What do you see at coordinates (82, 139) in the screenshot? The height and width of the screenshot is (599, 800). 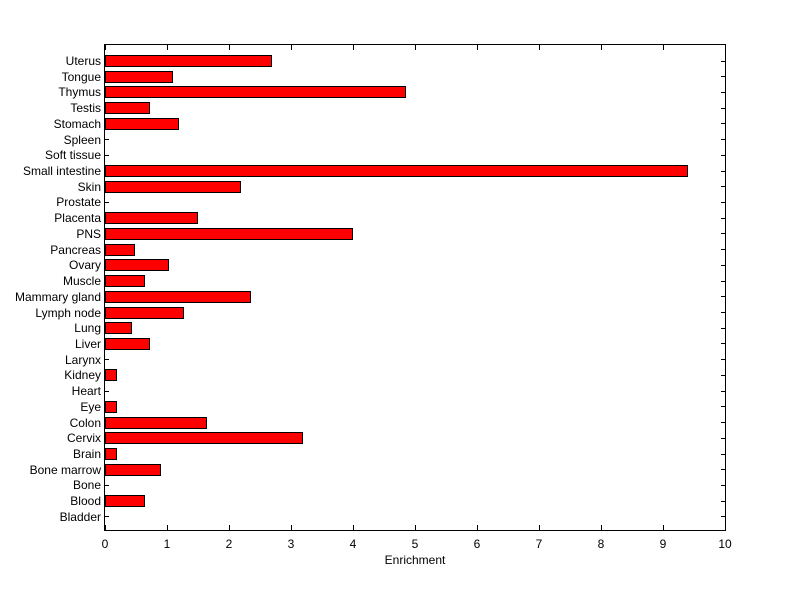 I see `category-label: Spleen` at bounding box center [82, 139].